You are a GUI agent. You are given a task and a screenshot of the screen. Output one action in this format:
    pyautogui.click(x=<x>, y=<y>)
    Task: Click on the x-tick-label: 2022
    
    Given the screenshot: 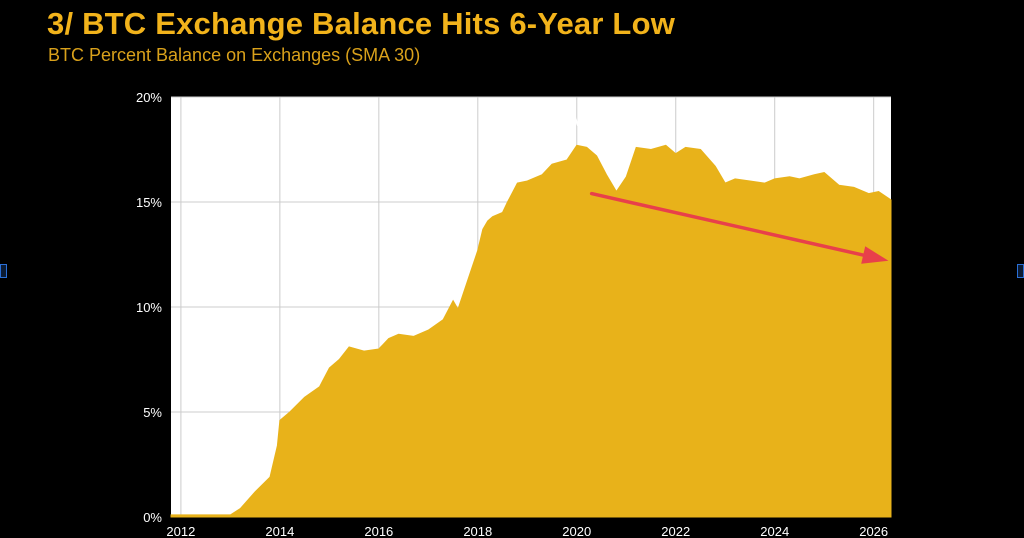 What is the action you would take?
    pyautogui.click(x=675, y=531)
    